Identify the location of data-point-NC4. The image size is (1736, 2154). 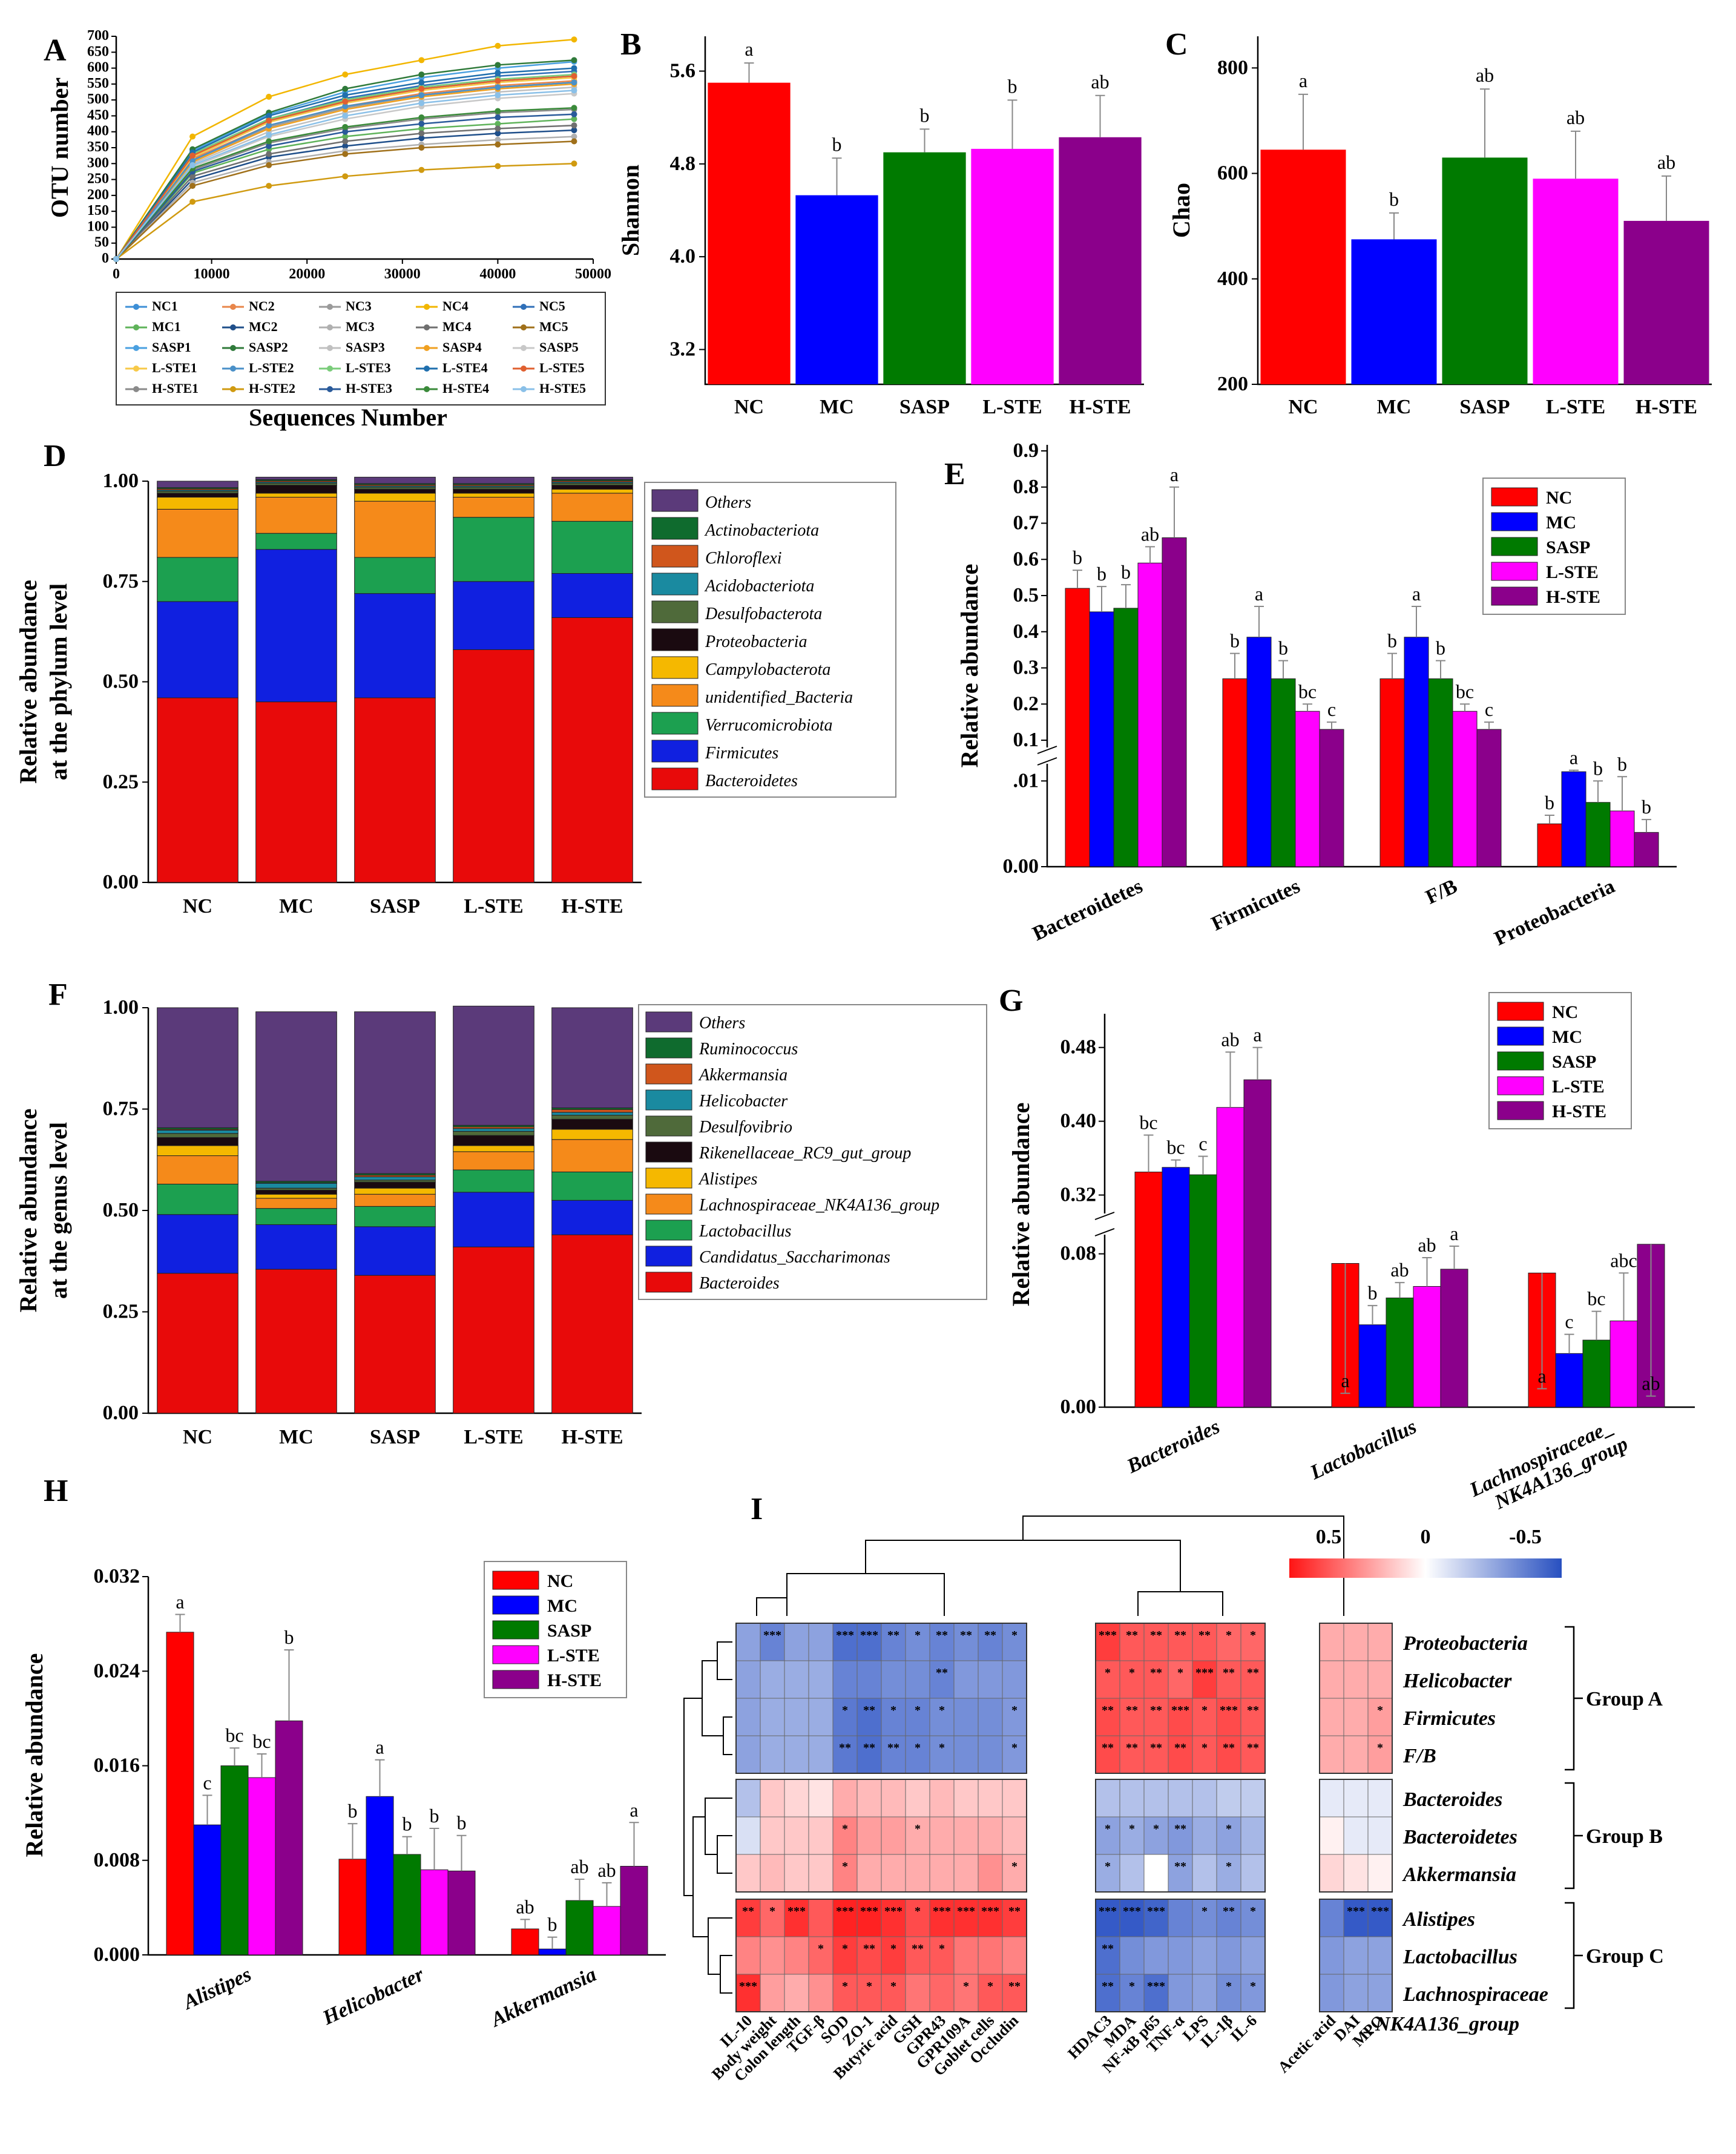
(345, 75).